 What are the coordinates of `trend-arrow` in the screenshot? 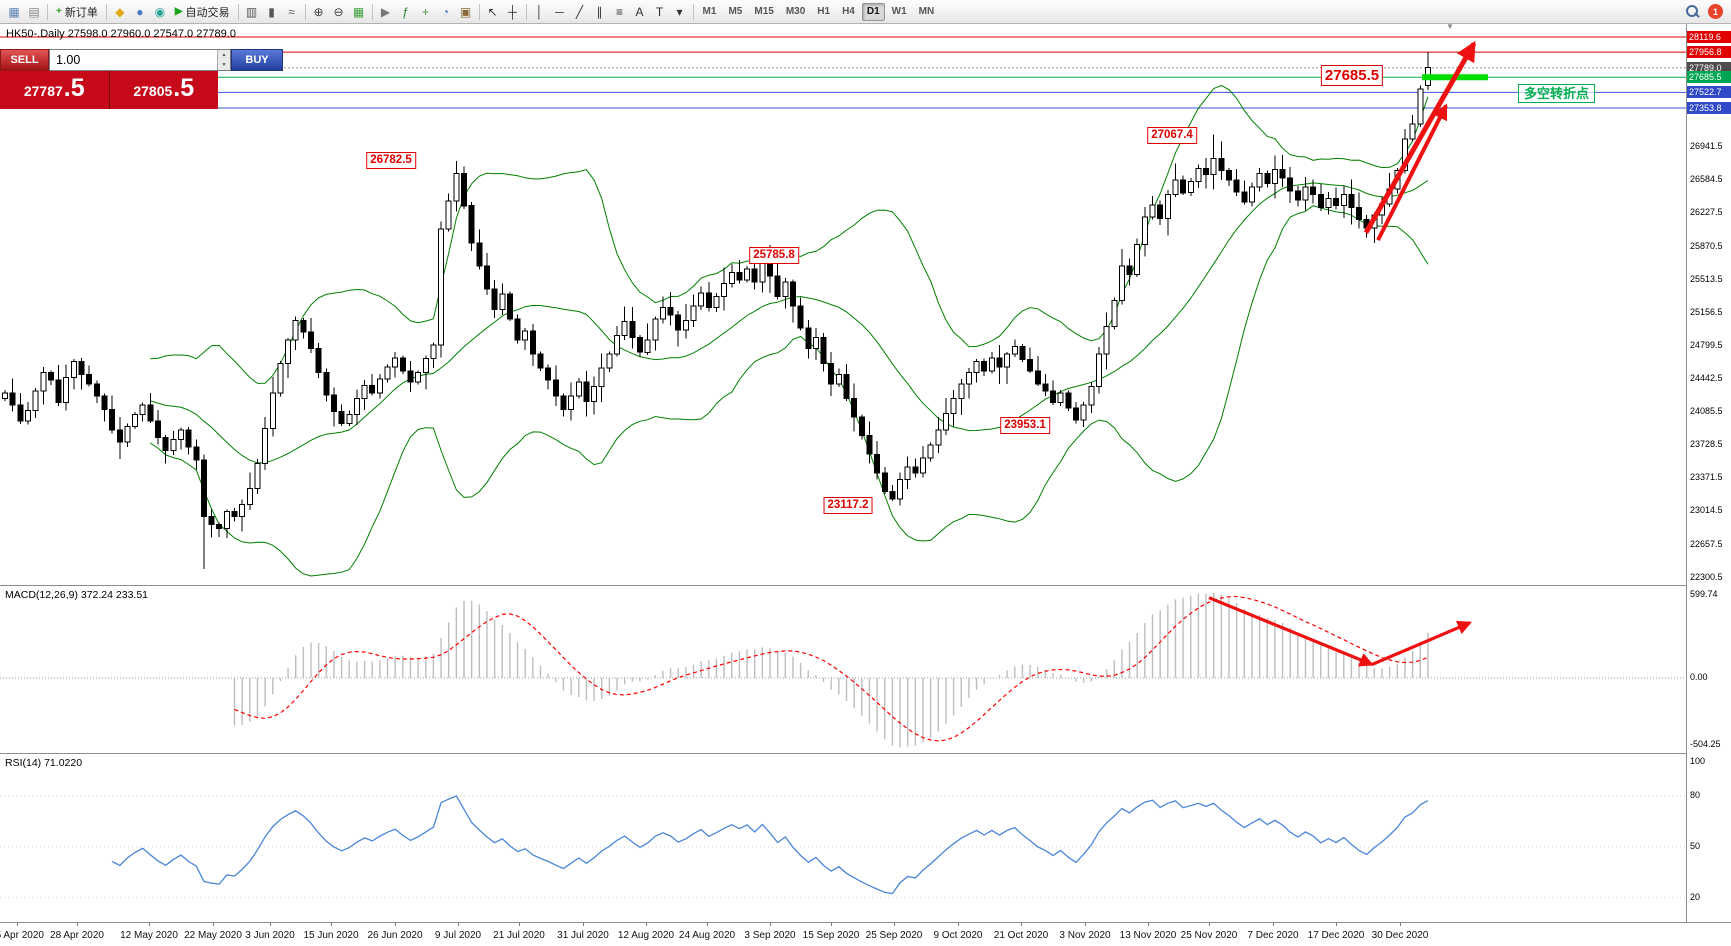 It's located at (1420, 137).